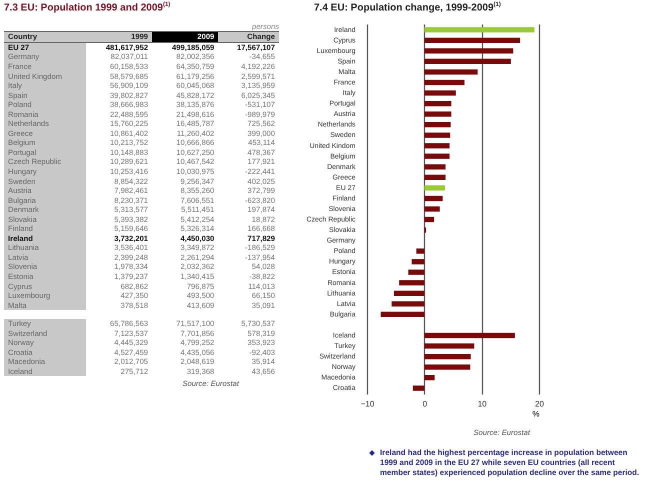 This screenshot has height=485, width=650. I want to click on chart-title: 7.4 EU: Population change, 1999-2009$^{(1)}$, so click(408, 8).